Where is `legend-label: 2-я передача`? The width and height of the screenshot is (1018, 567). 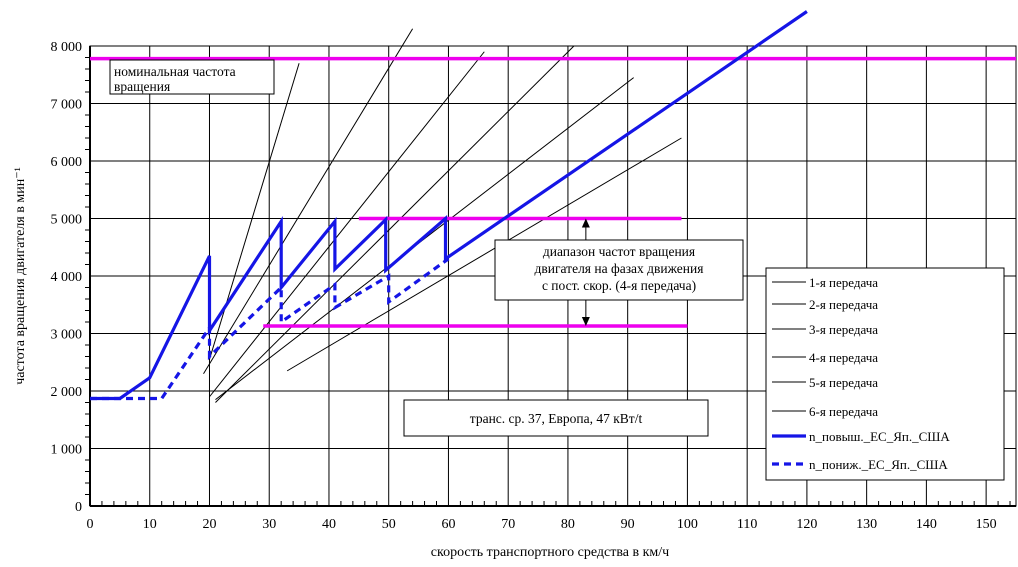
legend-label: 2-я передача is located at coordinates (843, 304).